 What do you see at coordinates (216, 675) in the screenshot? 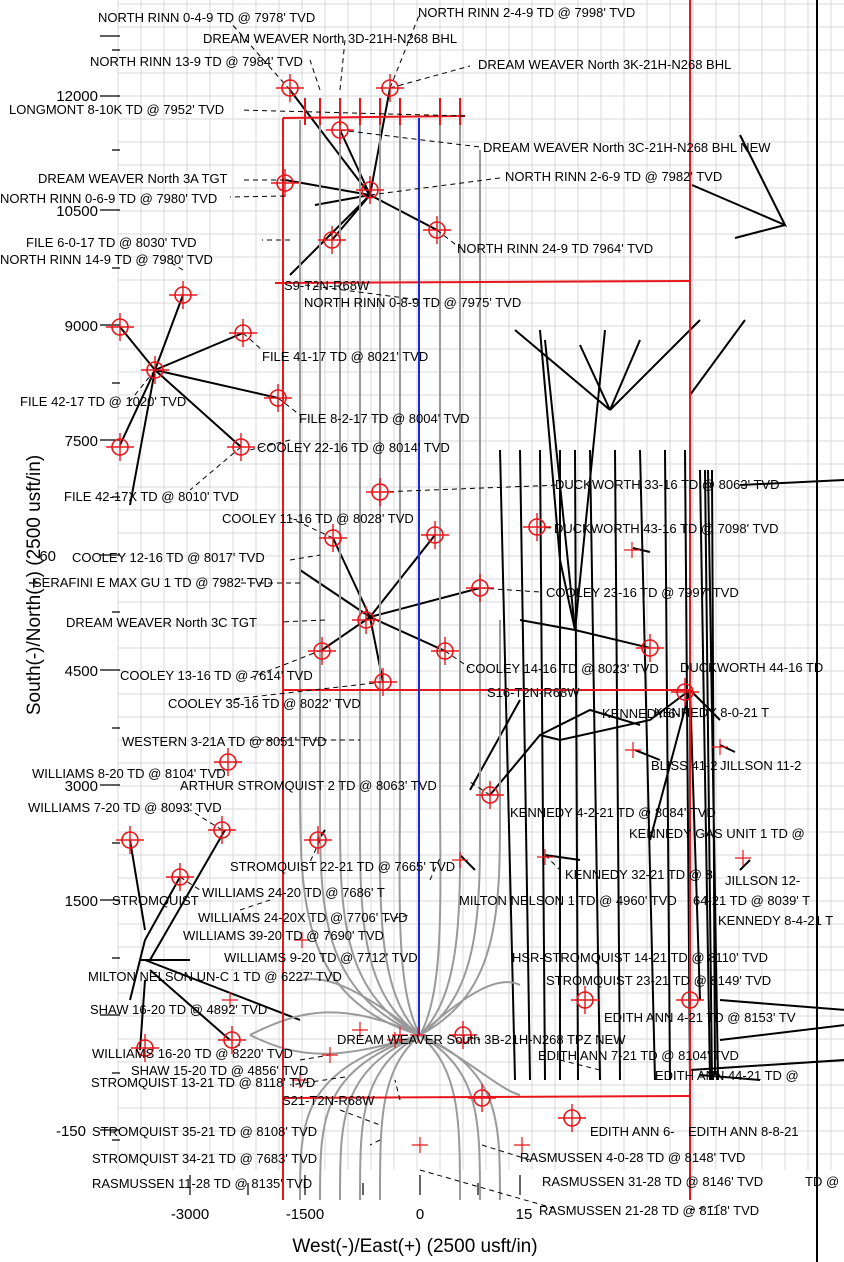
I see `well-label: COOLEY 13-16 TD @ 7614' TVD` at bounding box center [216, 675].